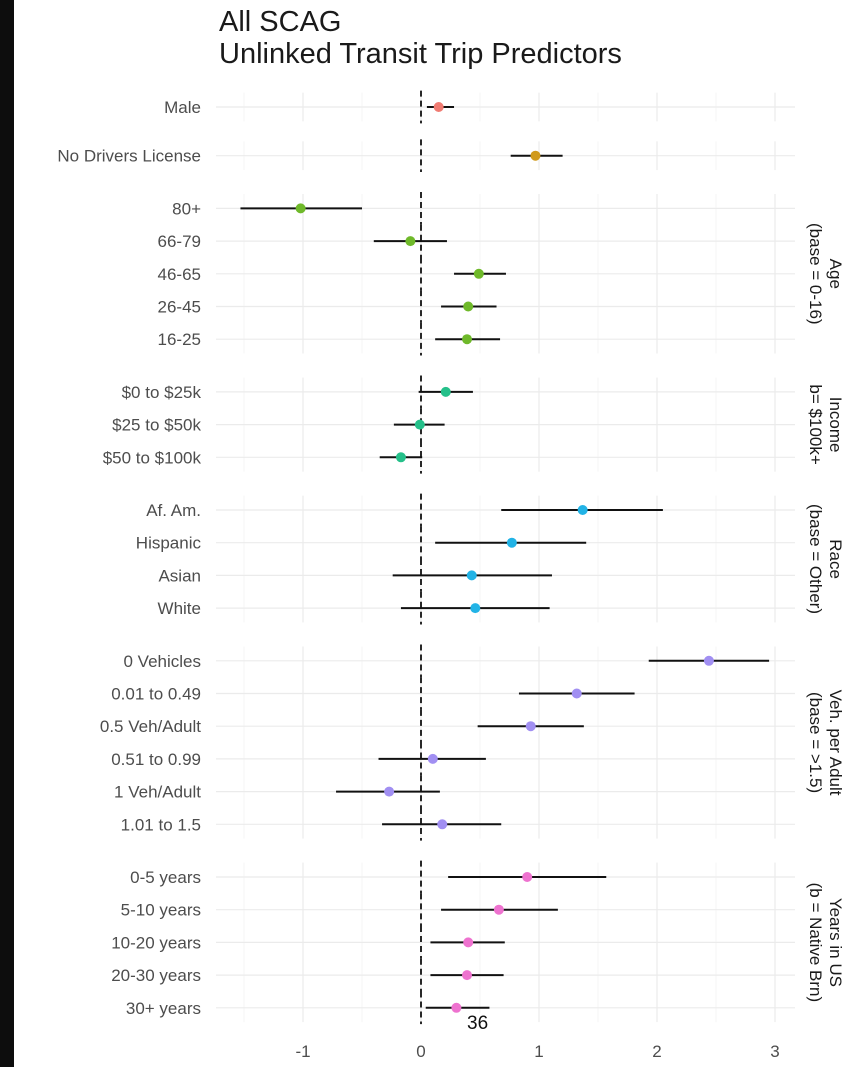 This screenshot has height=1067, width=859. I want to click on strip-label-line: b= $100k+, so click(815, 424).